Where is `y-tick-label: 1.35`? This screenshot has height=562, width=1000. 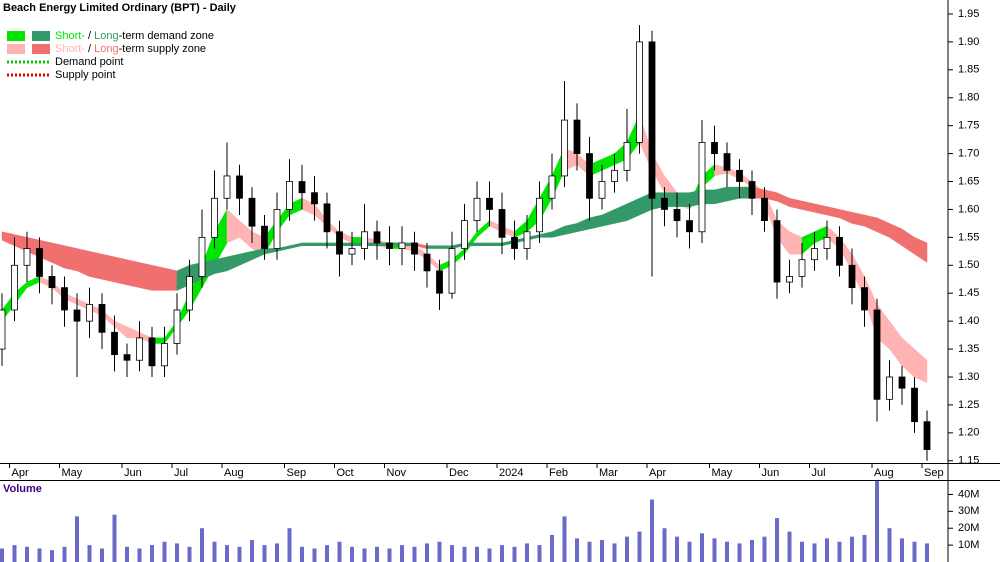
y-tick-label: 1.35 is located at coordinates (968, 349).